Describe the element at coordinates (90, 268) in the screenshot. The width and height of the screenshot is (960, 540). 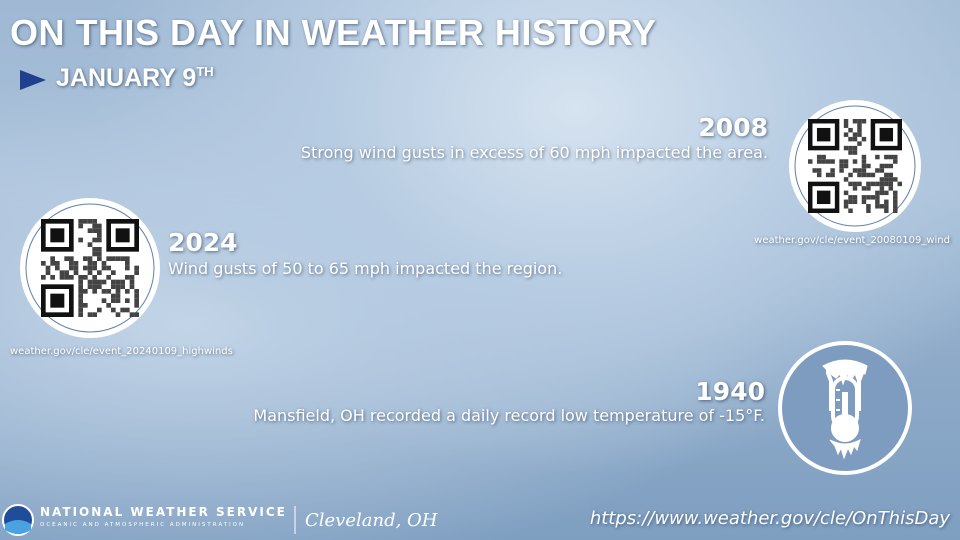
I see `qr-code` at that location.